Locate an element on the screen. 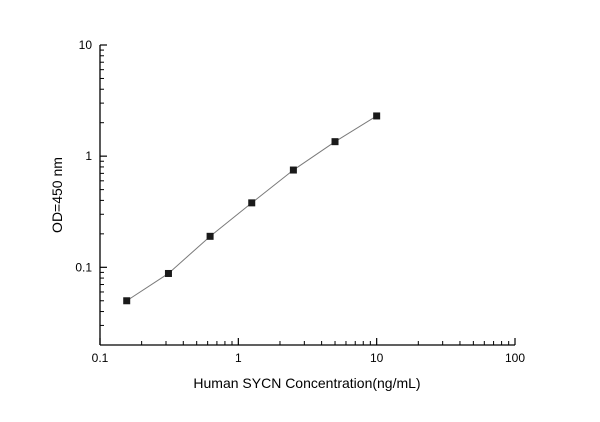 The width and height of the screenshot is (600, 422). x-tick-label: 10 is located at coordinates (377, 358).